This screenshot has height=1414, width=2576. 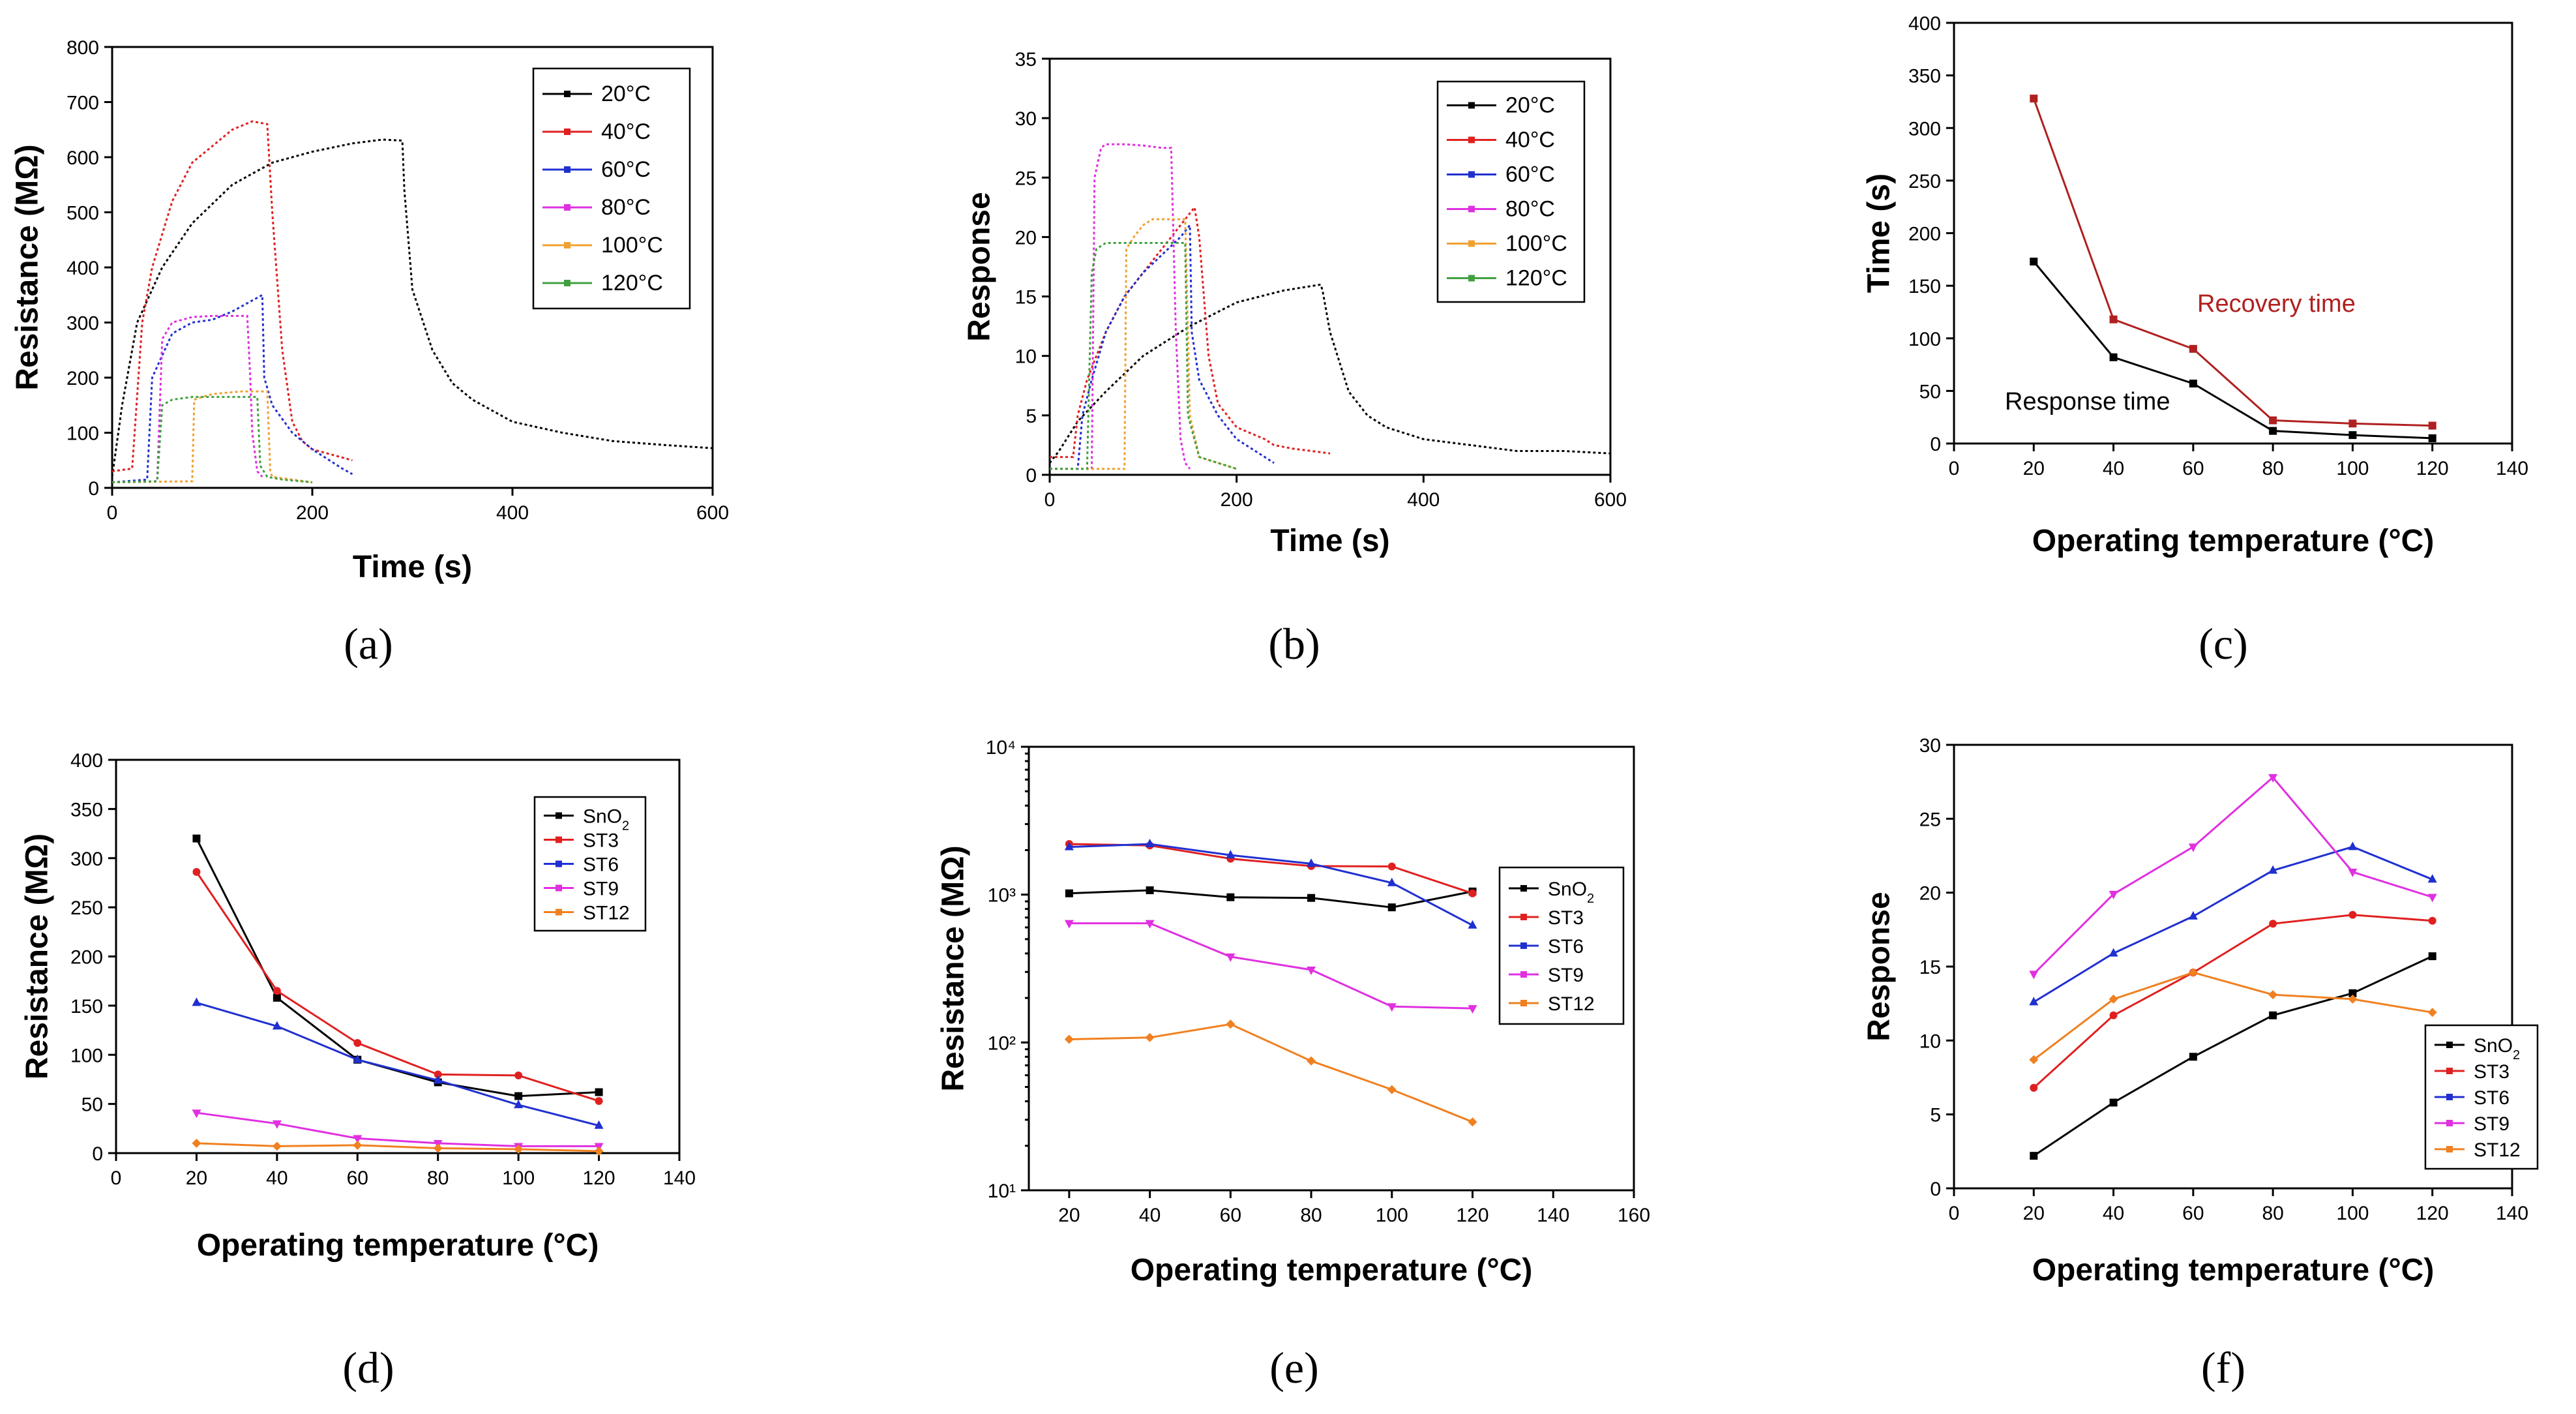 What do you see at coordinates (1566, 975) in the screenshot?
I see `legend-entry: ST9` at bounding box center [1566, 975].